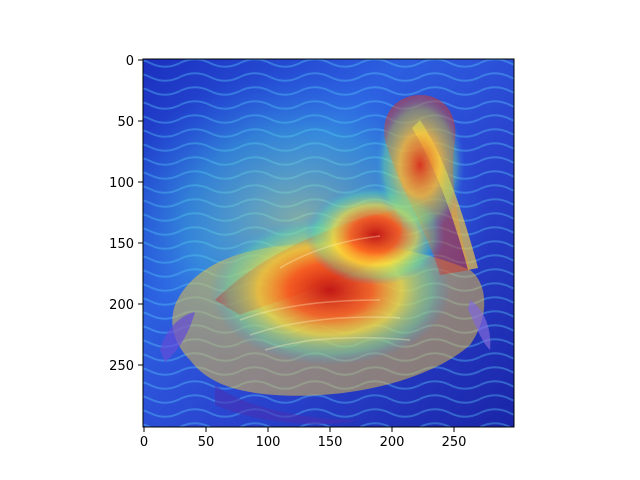 This screenshot has width=640, height=480. Describe the element at coordinates (130, 61) in the screenshot. I see `y-tick-label: 0` at that location.